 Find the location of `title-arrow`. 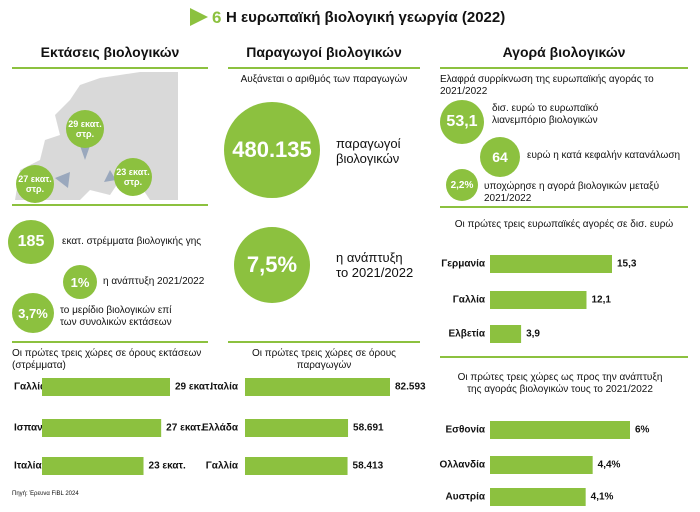

title-arrow is located at coordinates (199, 17).